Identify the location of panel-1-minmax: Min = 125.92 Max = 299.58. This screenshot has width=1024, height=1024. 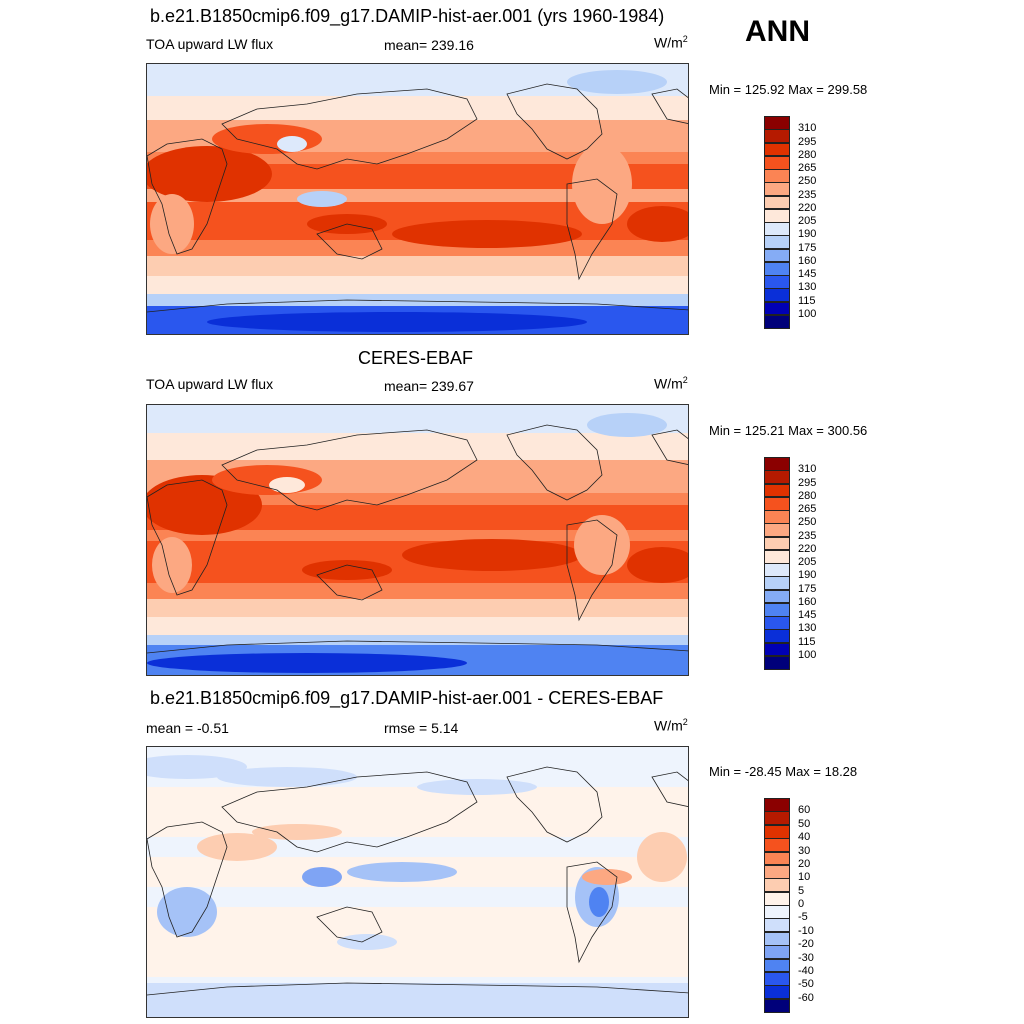
(788, 89).